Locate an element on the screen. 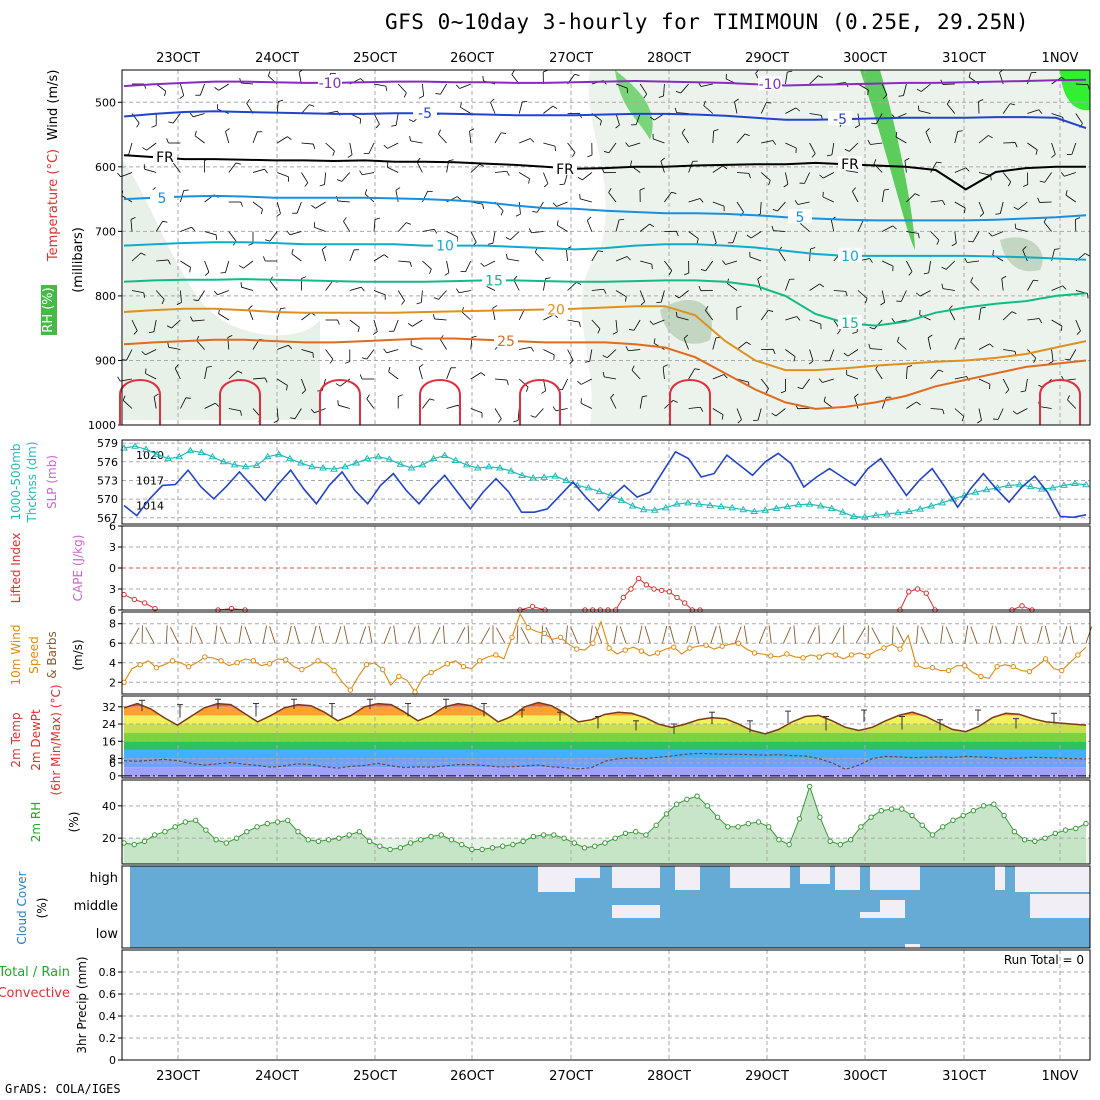 The width and height of the screenshot is (1100, 1100). cloud-cover-fill is located at coordinates (610, 907).